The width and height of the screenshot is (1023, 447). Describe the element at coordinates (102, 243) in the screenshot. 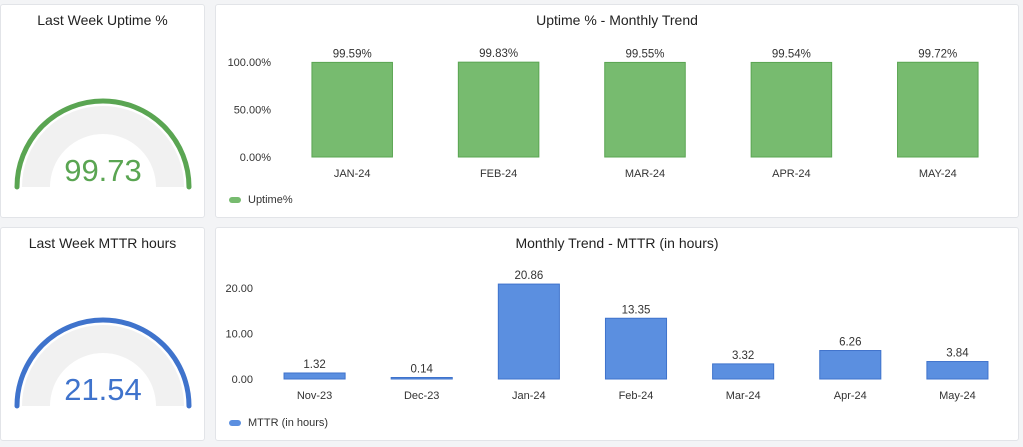

I see `mttr-gauge-title: Last Week MTTR hours` at that location.